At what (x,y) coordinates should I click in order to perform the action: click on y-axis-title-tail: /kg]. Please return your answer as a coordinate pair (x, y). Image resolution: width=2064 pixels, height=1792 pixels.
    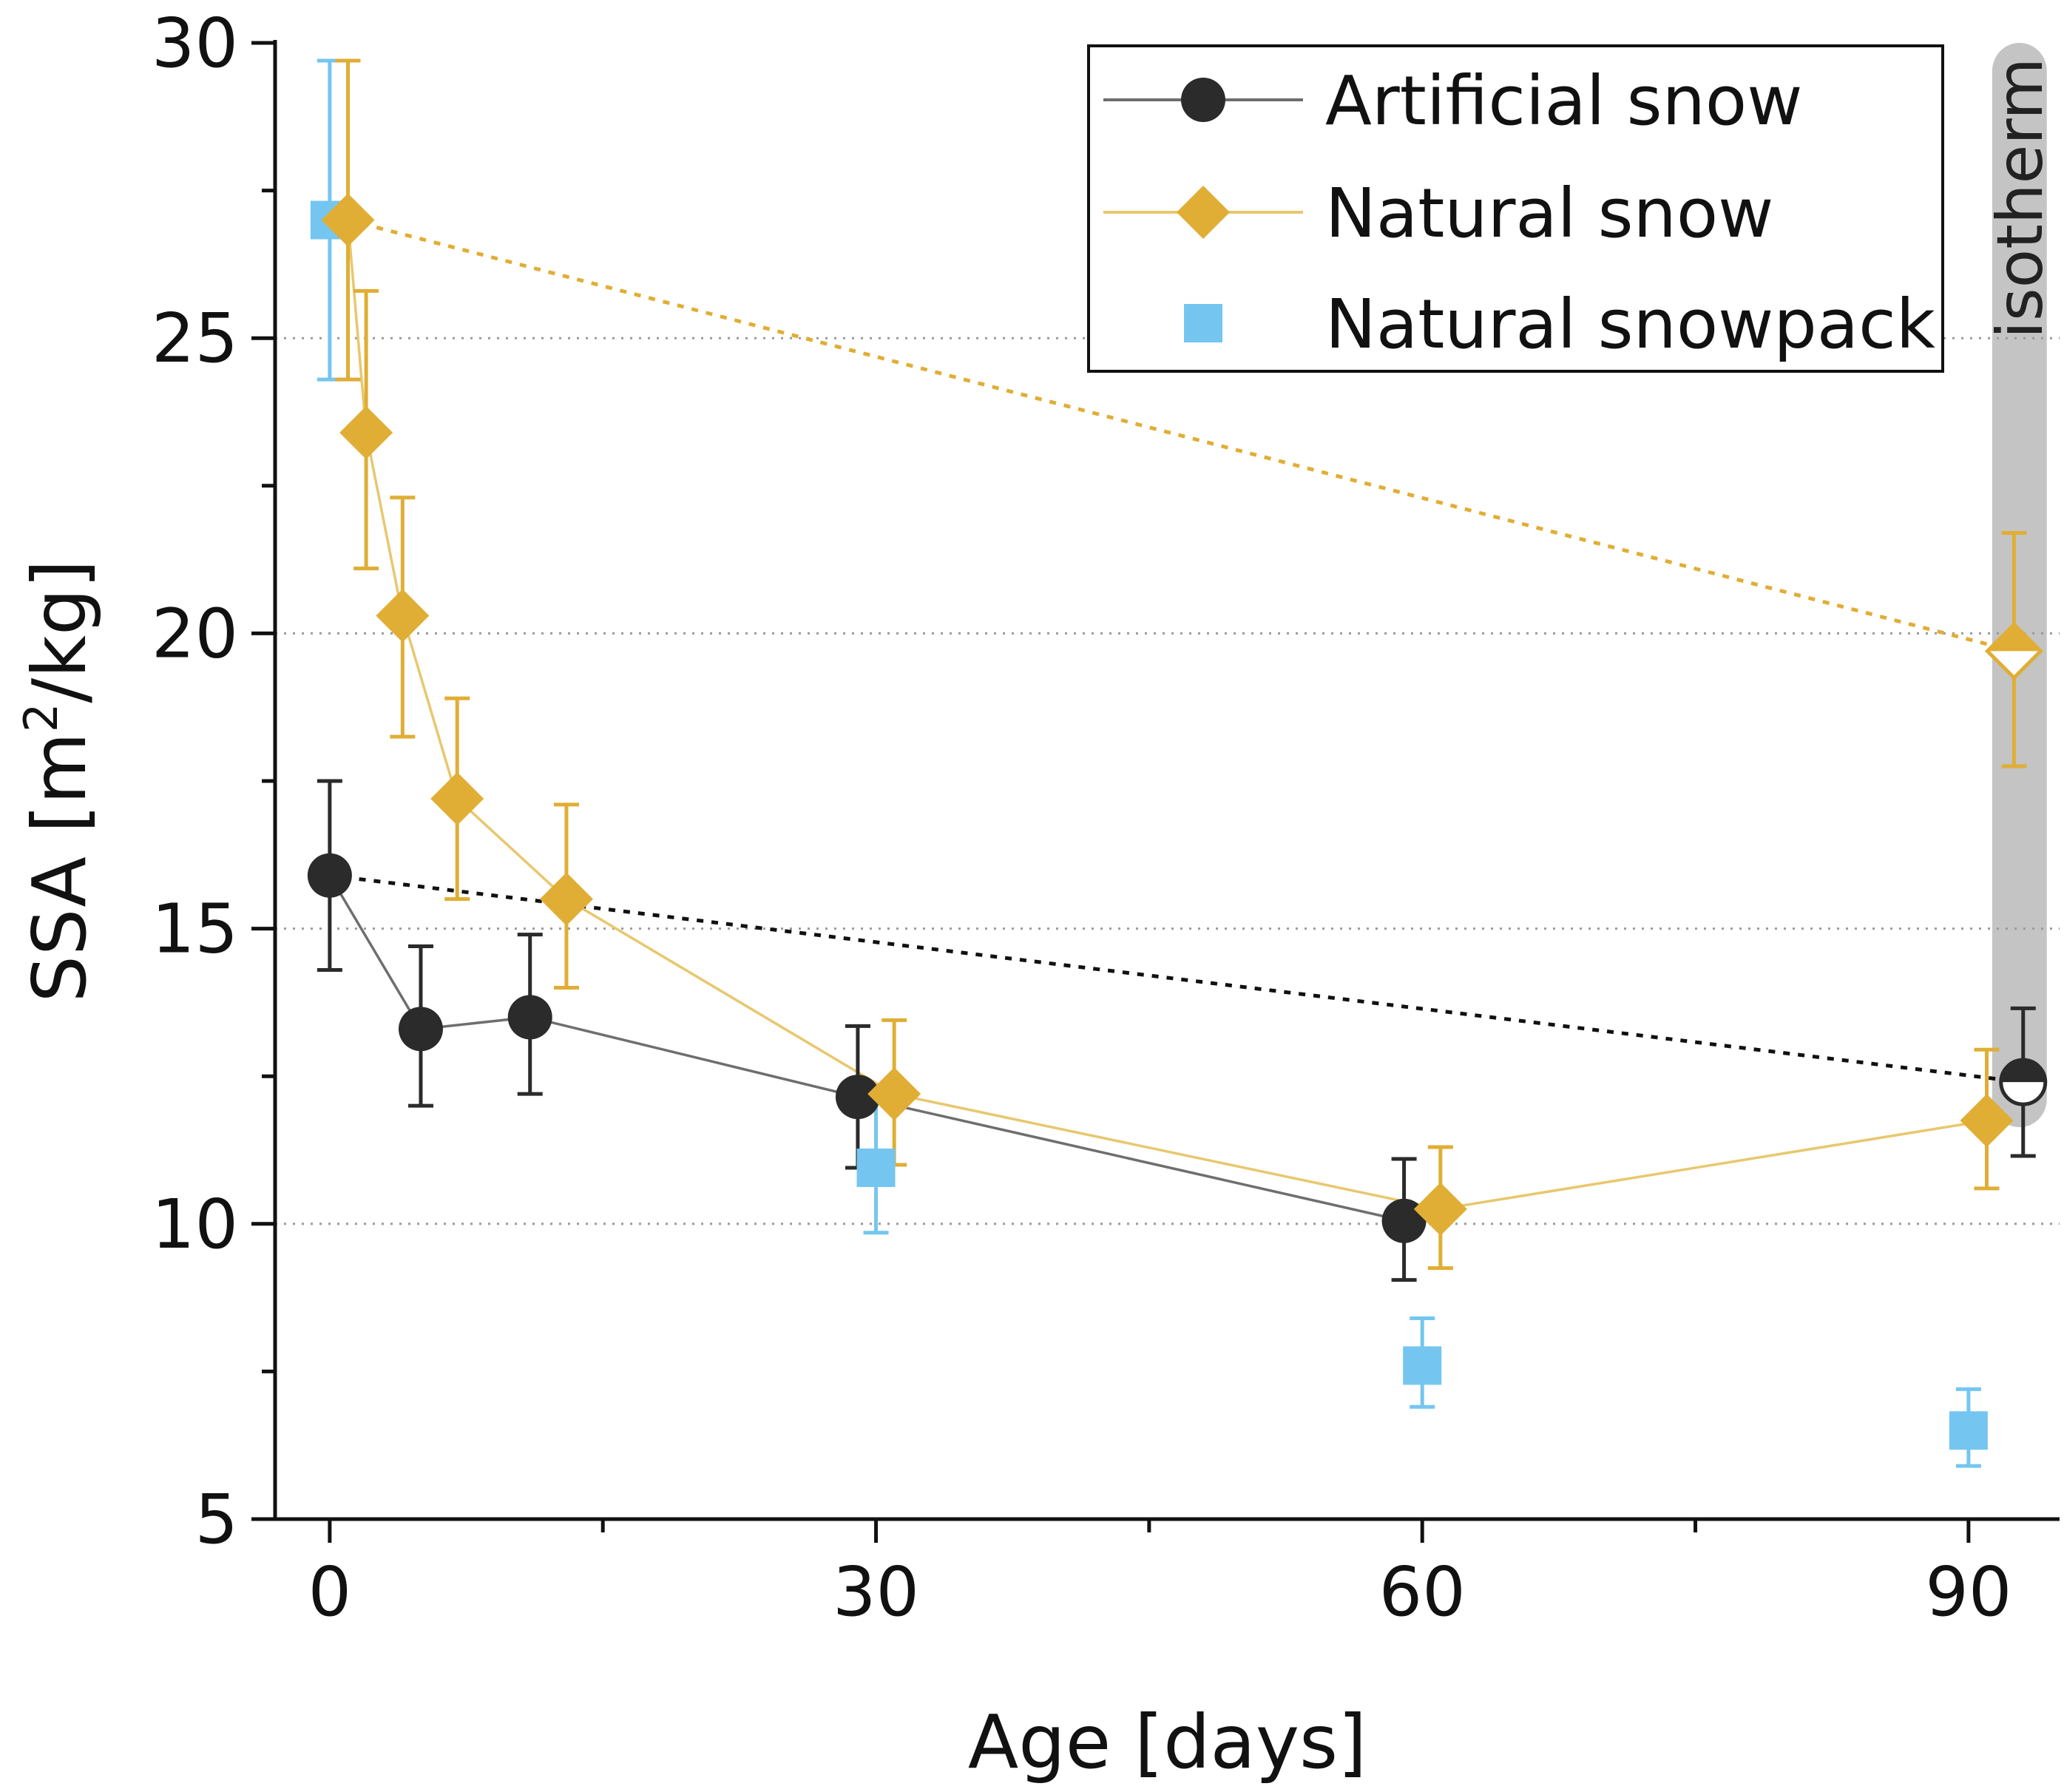
    Looking at the image, I should click on (59, 631).